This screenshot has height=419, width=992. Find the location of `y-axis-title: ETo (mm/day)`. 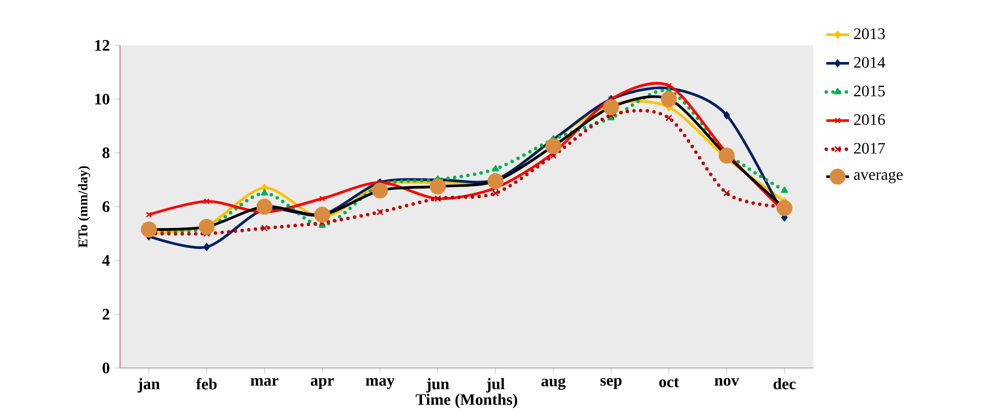

y-axis-title: ETo (mm/day) is located at coordinates (84, 207).